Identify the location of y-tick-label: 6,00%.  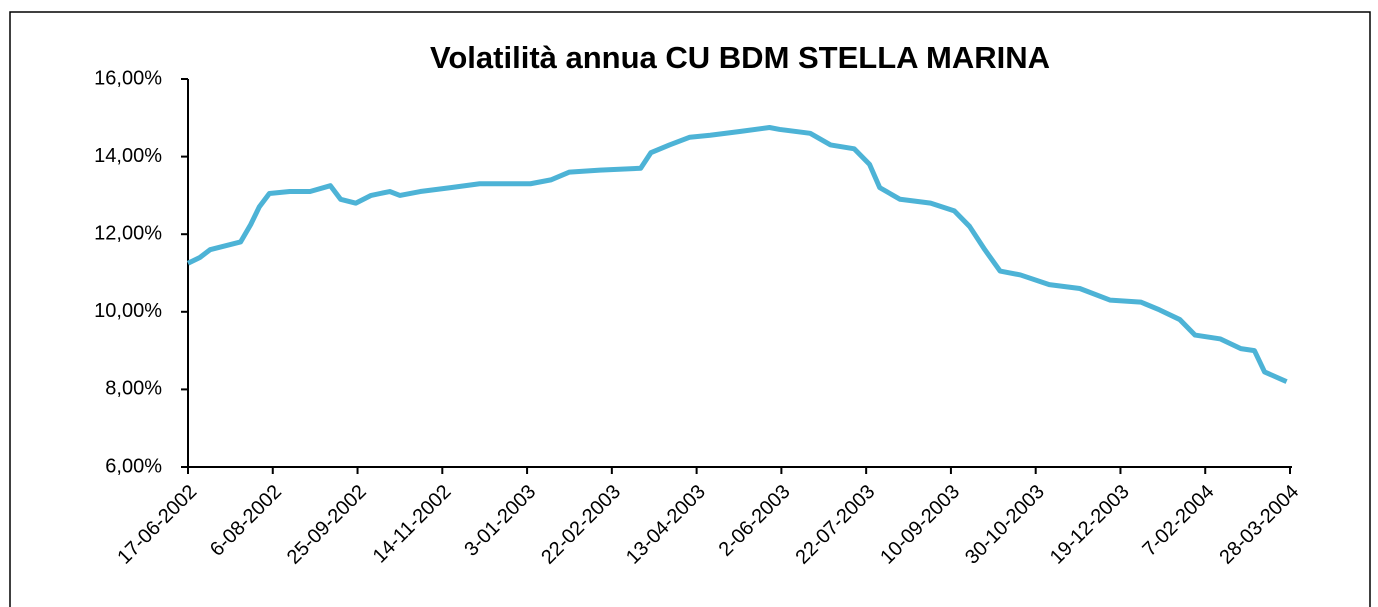
(133, 466).